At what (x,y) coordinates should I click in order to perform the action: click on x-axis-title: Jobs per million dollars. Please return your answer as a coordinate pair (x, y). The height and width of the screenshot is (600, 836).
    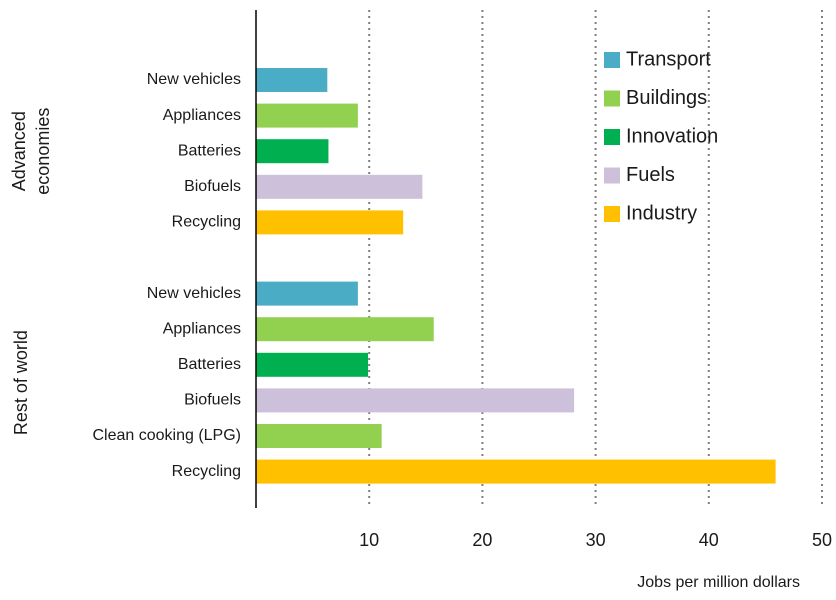
    Looking at the image, I should click on (718, 582).